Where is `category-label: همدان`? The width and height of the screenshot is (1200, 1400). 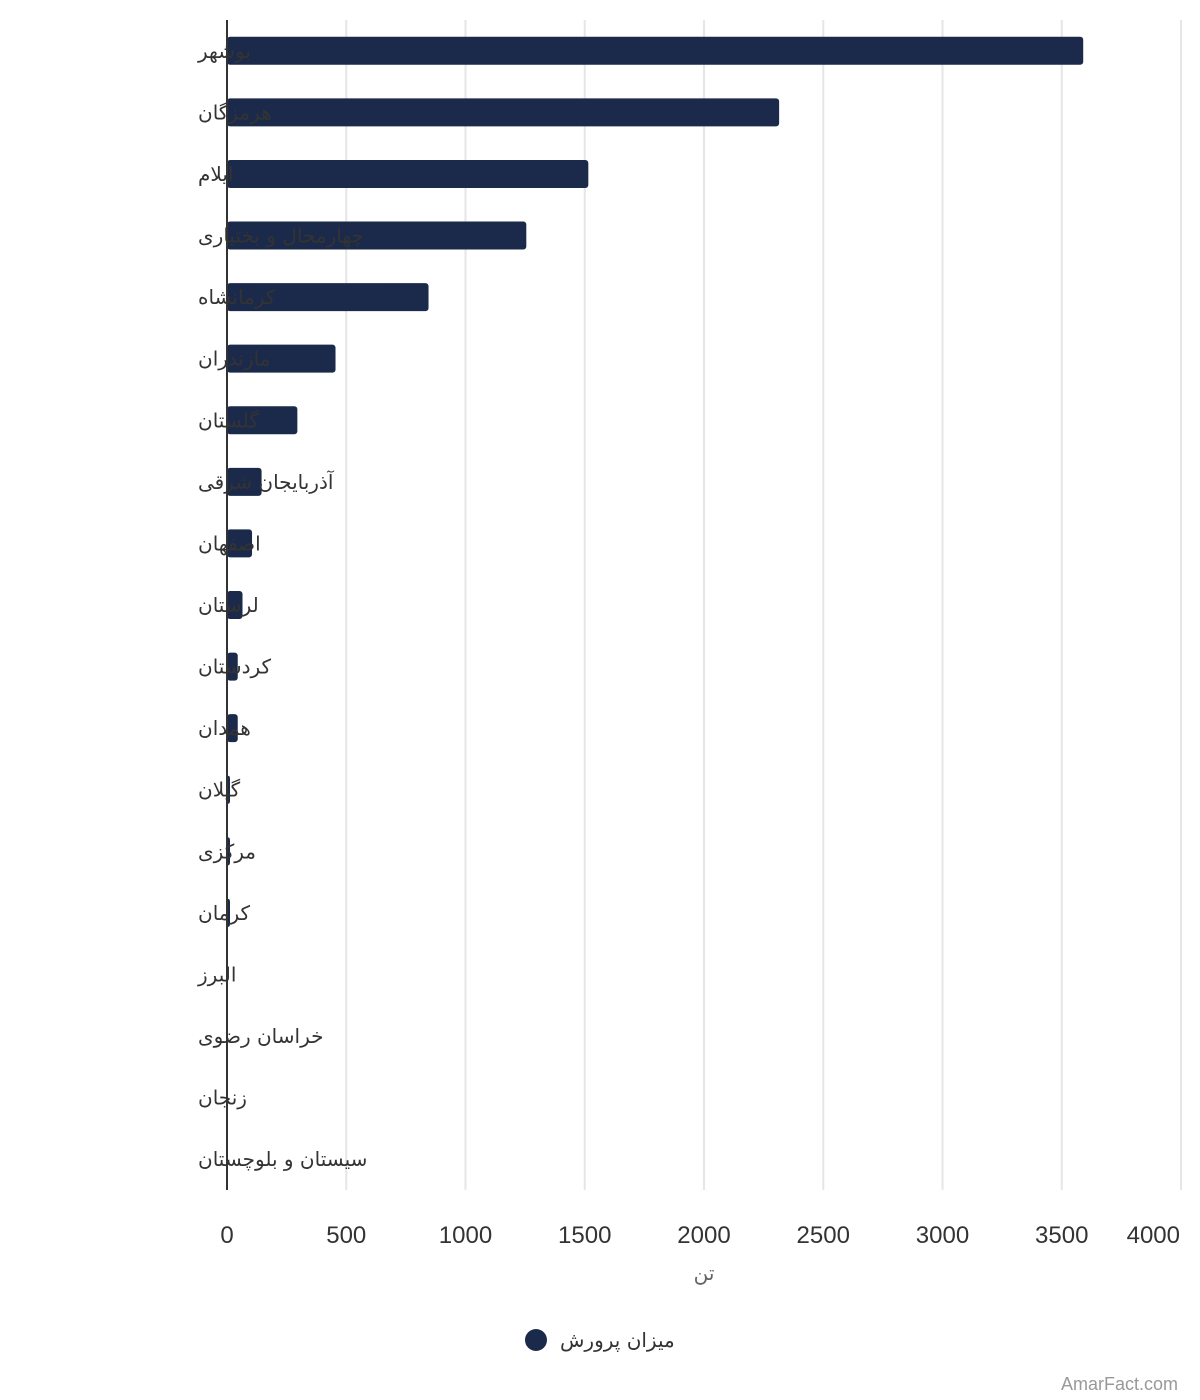
category-label: همدان is located at coordinates (224, 728).